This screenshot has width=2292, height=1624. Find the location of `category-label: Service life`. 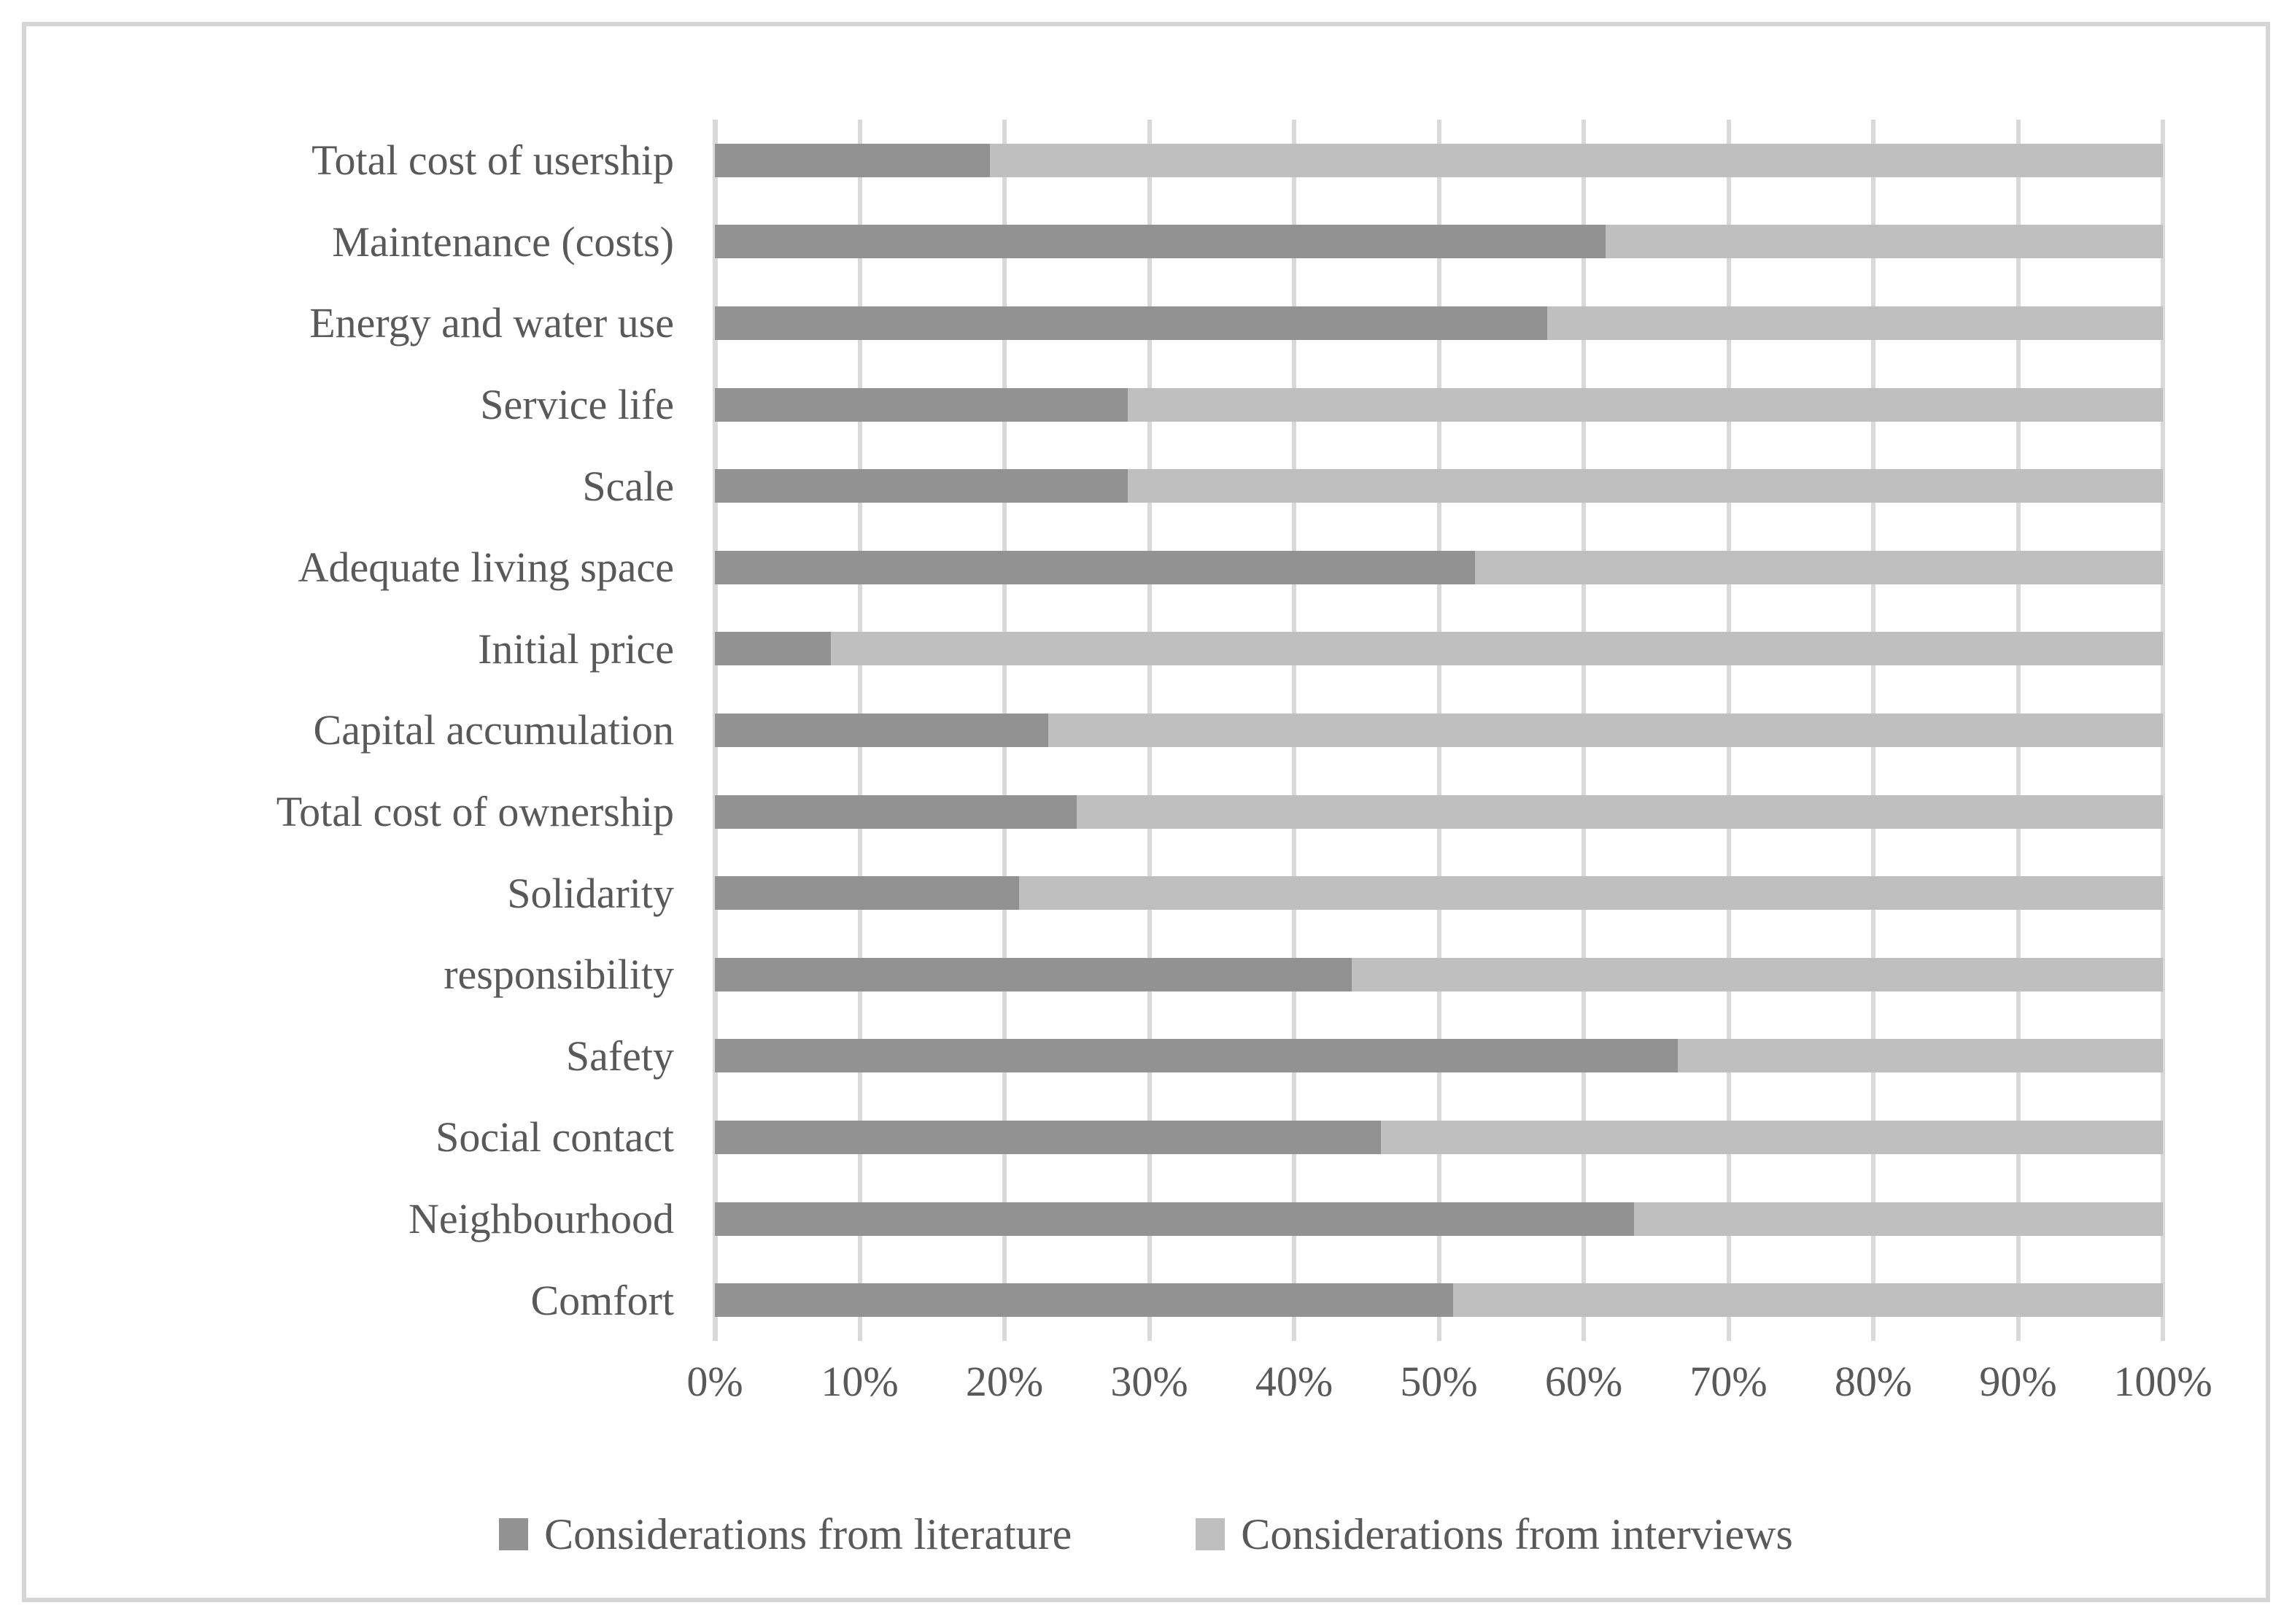

category-label: Service life is located at coordinates (577, 405).